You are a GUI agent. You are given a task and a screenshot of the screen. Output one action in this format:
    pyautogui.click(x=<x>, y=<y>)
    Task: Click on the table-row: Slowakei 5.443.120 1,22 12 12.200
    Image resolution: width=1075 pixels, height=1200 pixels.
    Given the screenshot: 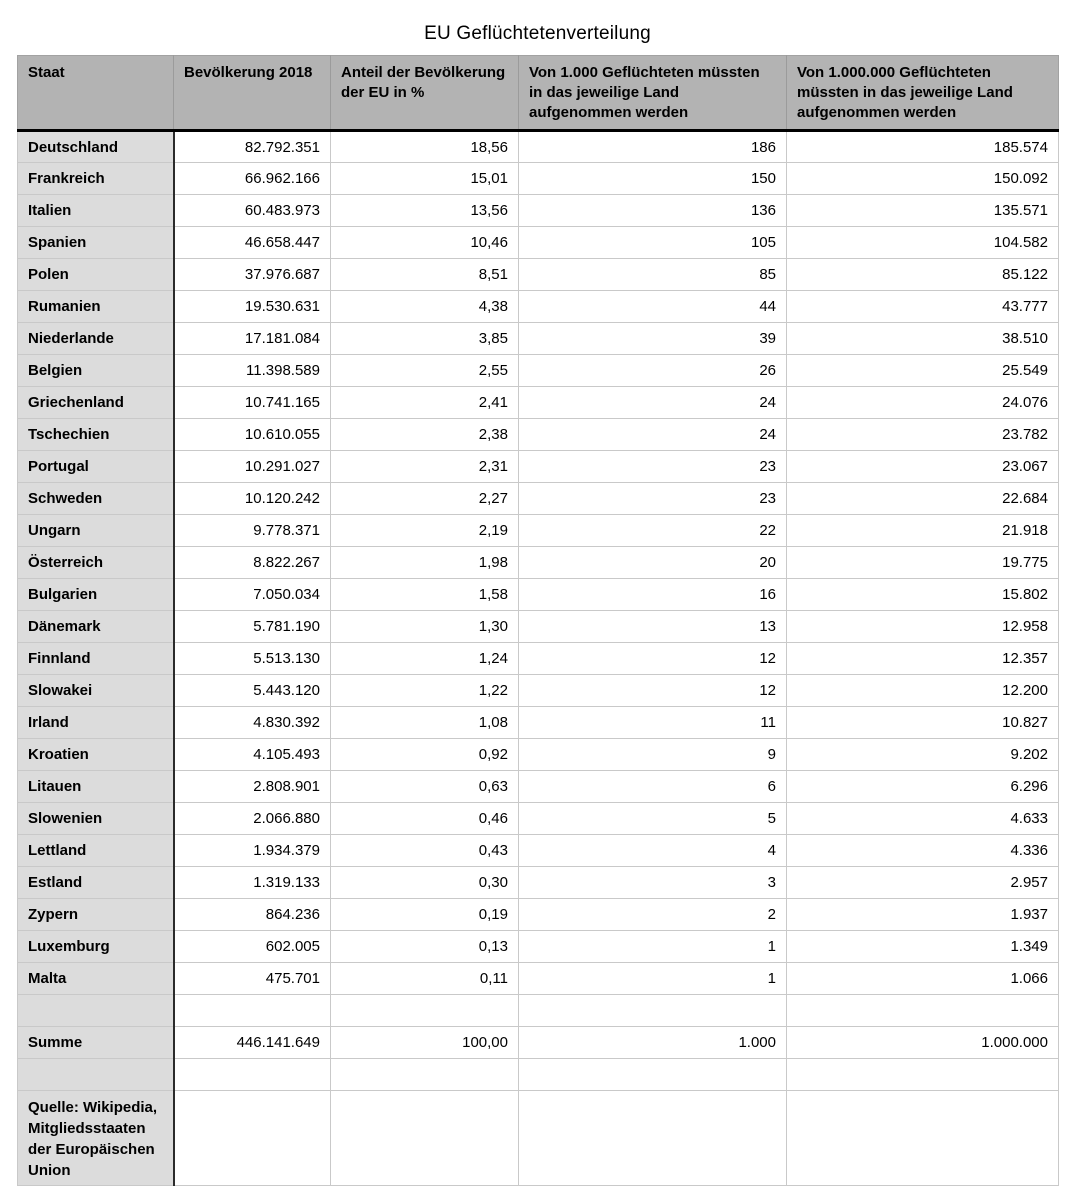 What is the action you would take?
    pyautogui.click(x=538, y=690)
    